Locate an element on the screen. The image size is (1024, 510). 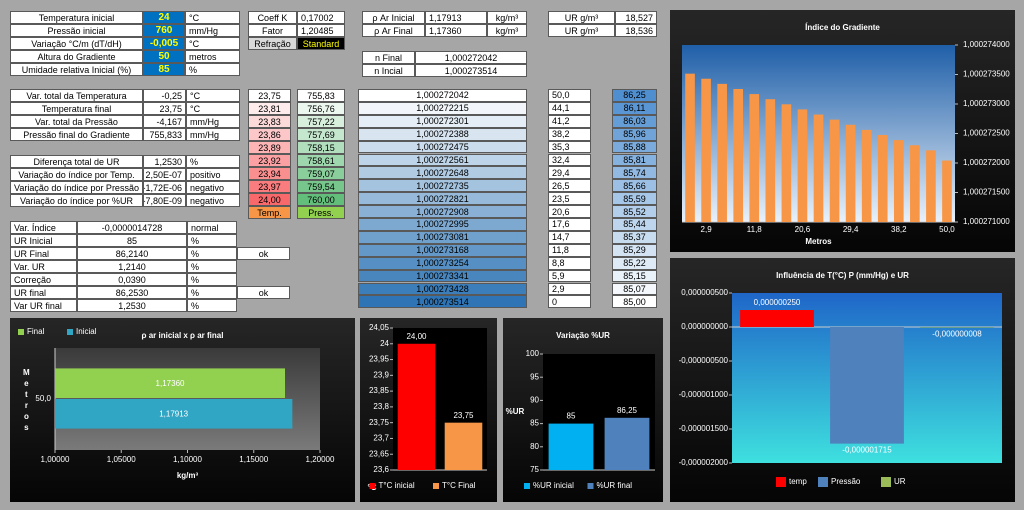
y-tick-label: 90 is located at coordinates (534, 400).